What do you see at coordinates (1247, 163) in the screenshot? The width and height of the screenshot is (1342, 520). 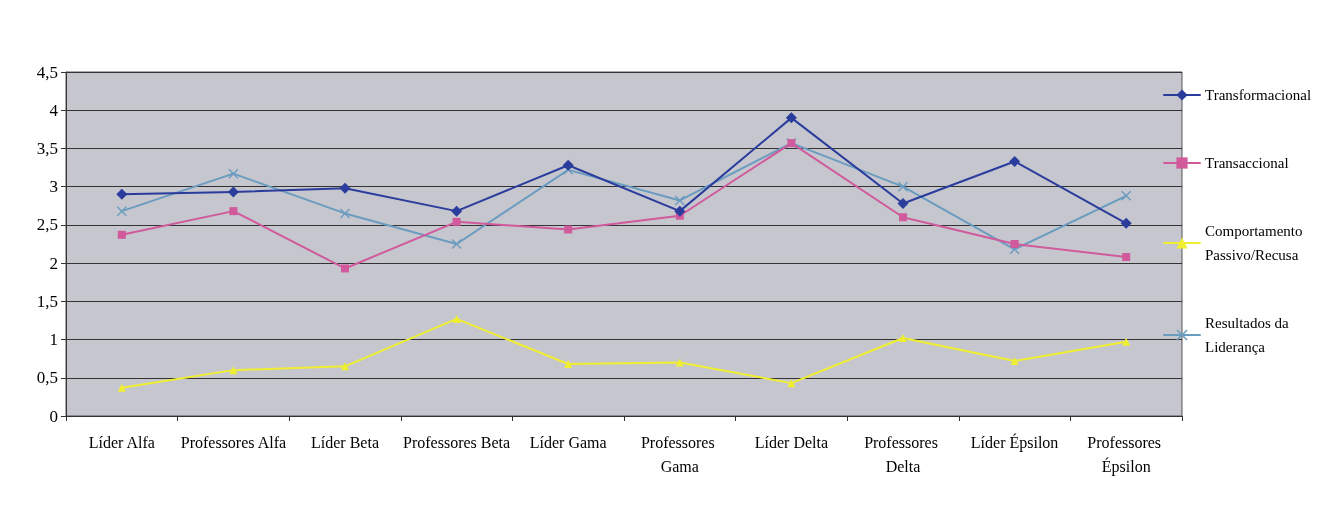 I see `legend-label: Transaccional` at bounding box center [1247, 163].